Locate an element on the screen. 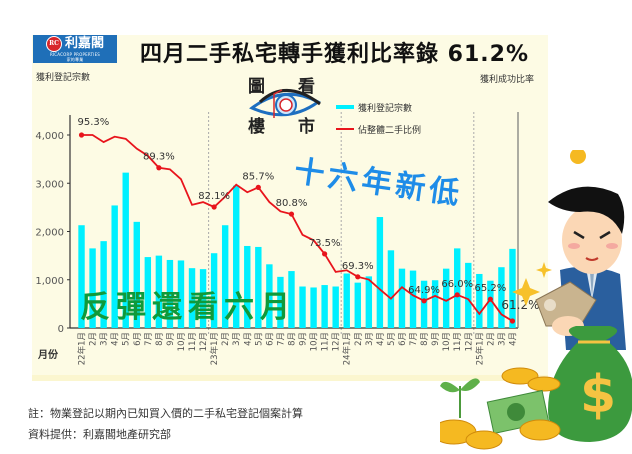  legend-swatch-bar is located at coordinates (345, 107).